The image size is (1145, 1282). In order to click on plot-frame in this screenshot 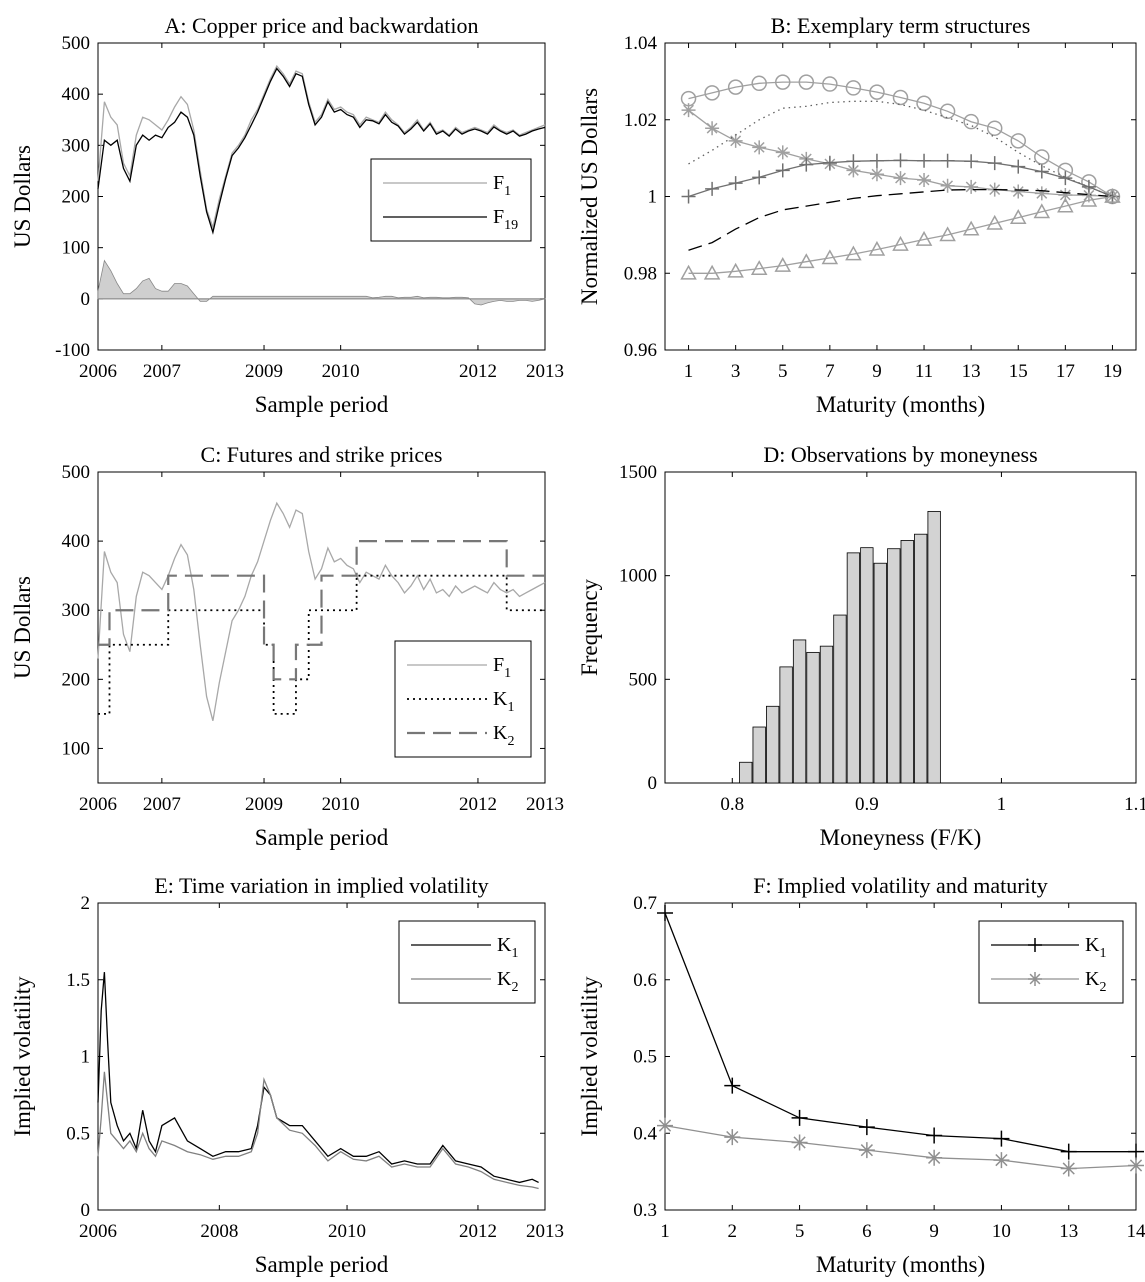, I will do `click(321, 627)`.